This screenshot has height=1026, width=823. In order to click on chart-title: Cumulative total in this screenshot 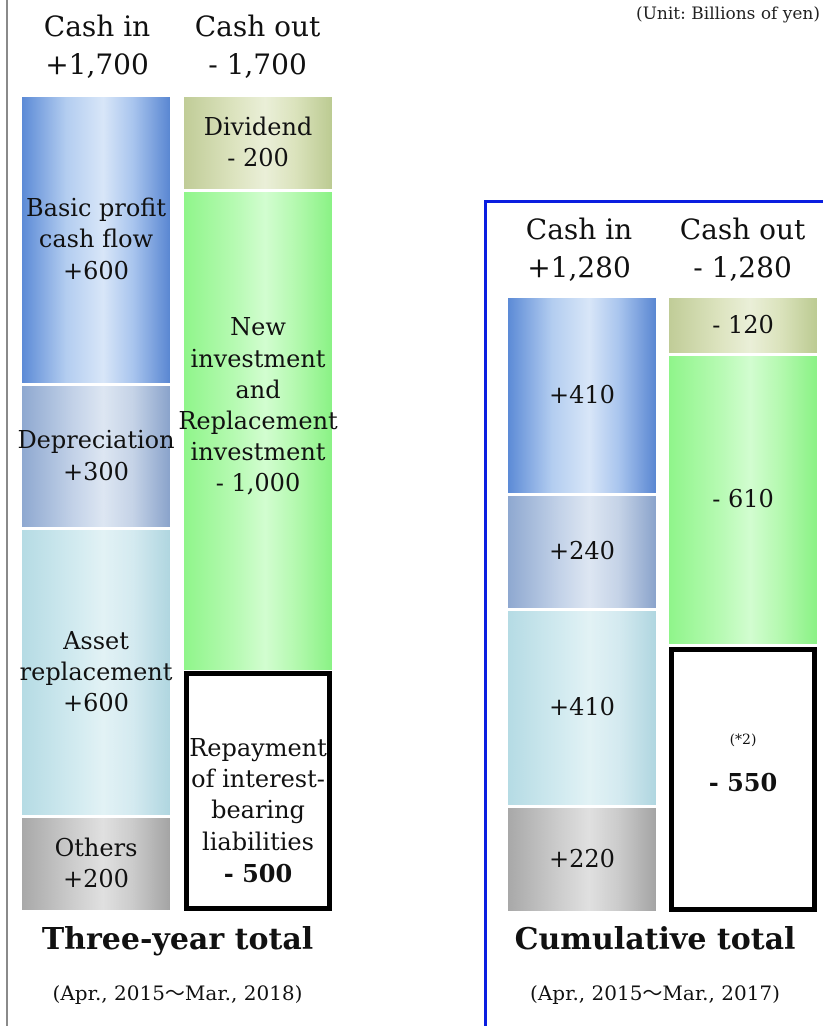, I will do `click(655, 939)`.